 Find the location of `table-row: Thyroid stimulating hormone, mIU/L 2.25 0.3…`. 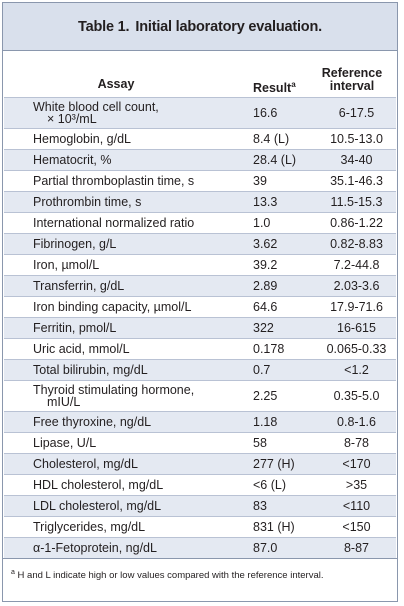

table-row: Thyroid stimulating hormone, mIU/L 2.25 0.3… is located at coordinates (200, 396).